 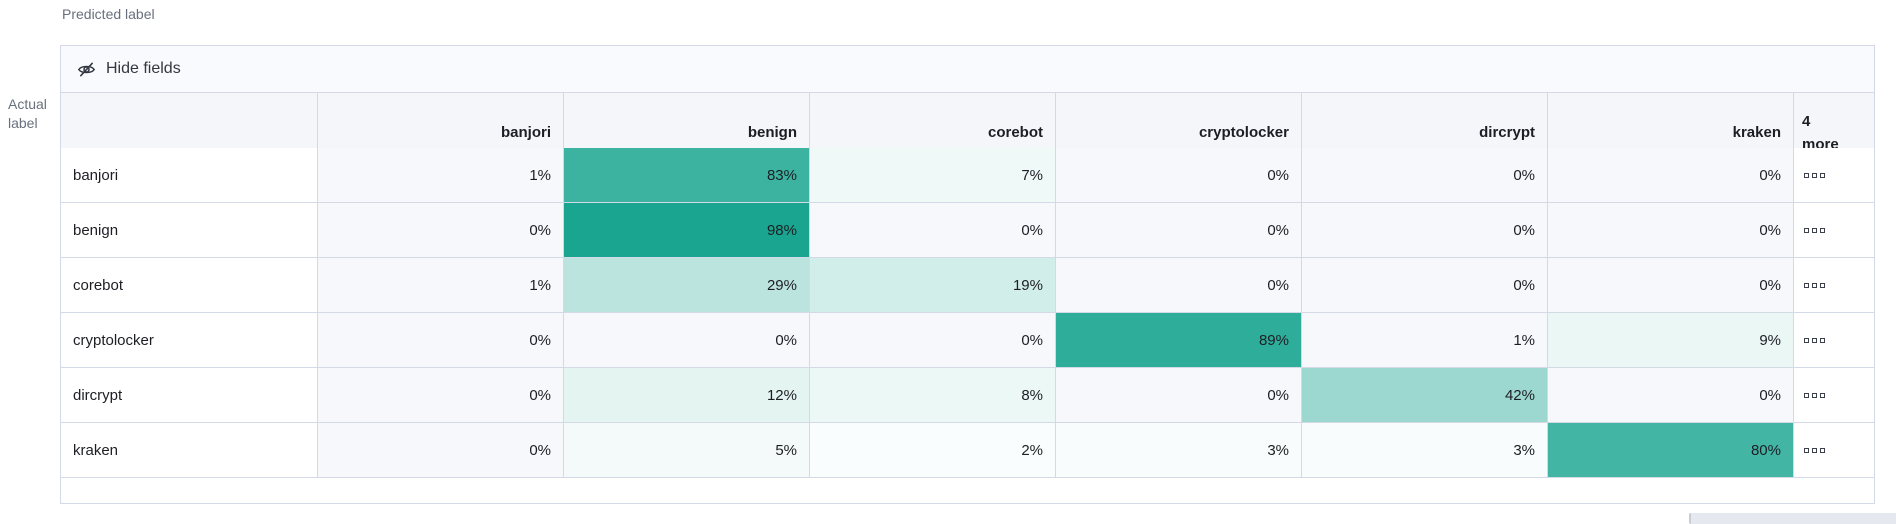 I want to click on matrix-cell: 83%, so click(x=687, y=175).